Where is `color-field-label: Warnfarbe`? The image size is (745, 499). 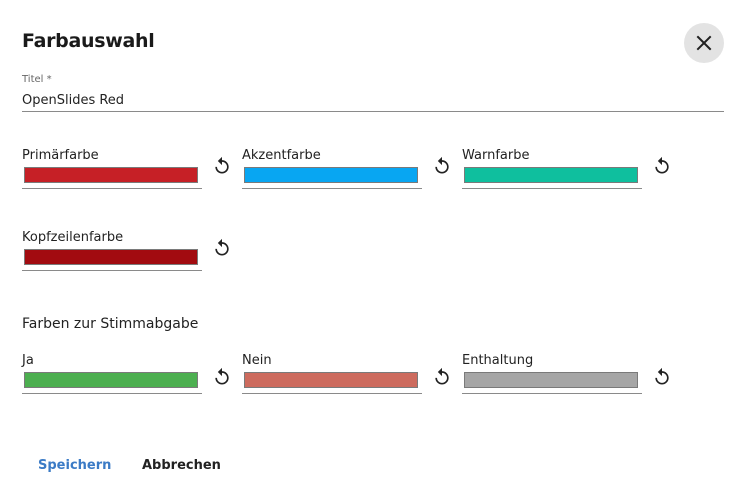
color-field-label: Warnfarbe is located at coordinates (496, 155).